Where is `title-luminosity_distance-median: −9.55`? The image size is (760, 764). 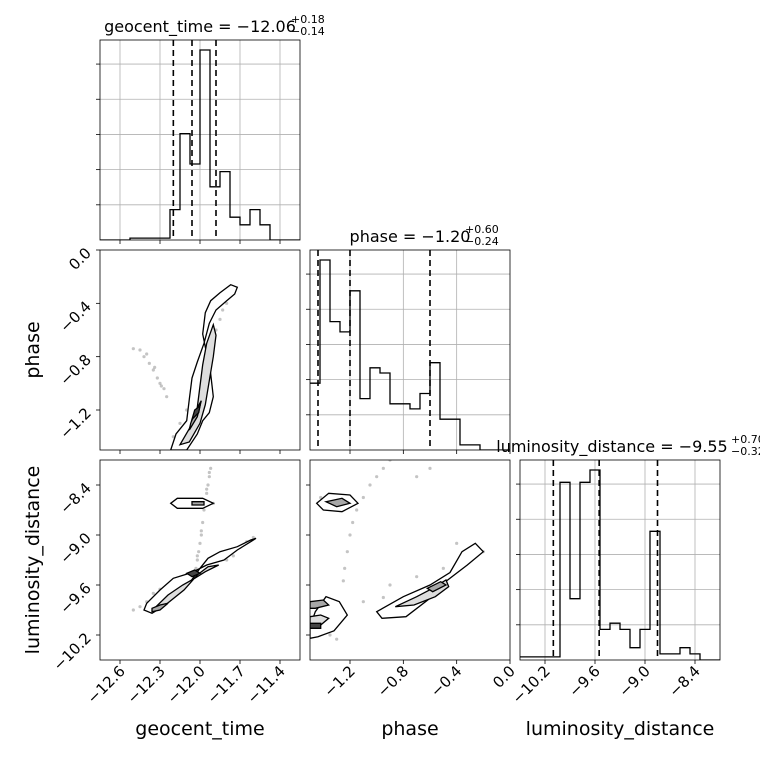
title-luminosity_distance-median: −9.55 is located at coordinates (703, 446).